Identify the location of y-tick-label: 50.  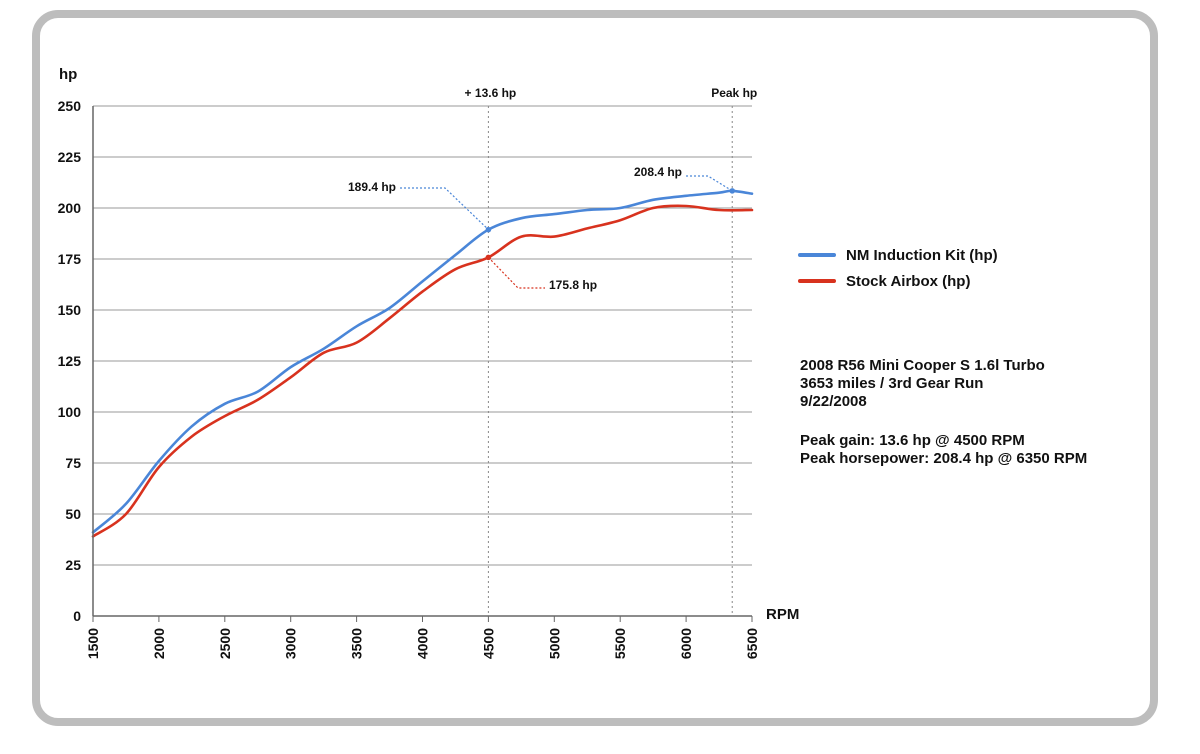
(73, 514).